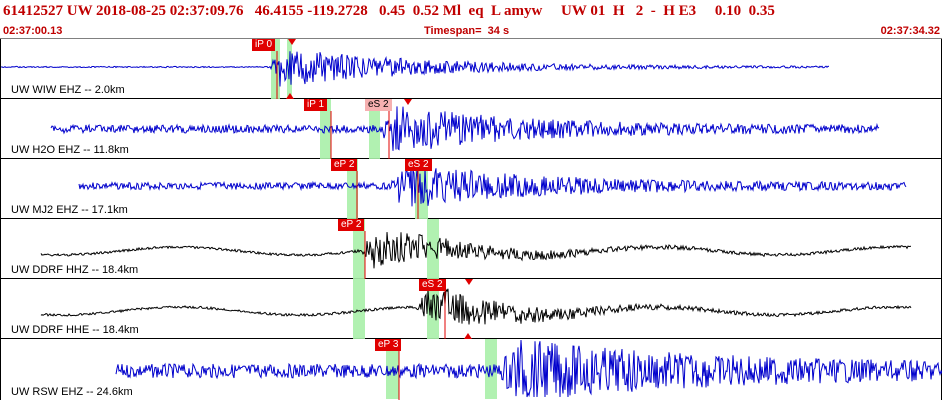 The image size is (942, 400). Describe the element at coordinates (68, 90) in the screenshot. I see `channel-label: UW WIW EHZ -- 2.0km` at that location.